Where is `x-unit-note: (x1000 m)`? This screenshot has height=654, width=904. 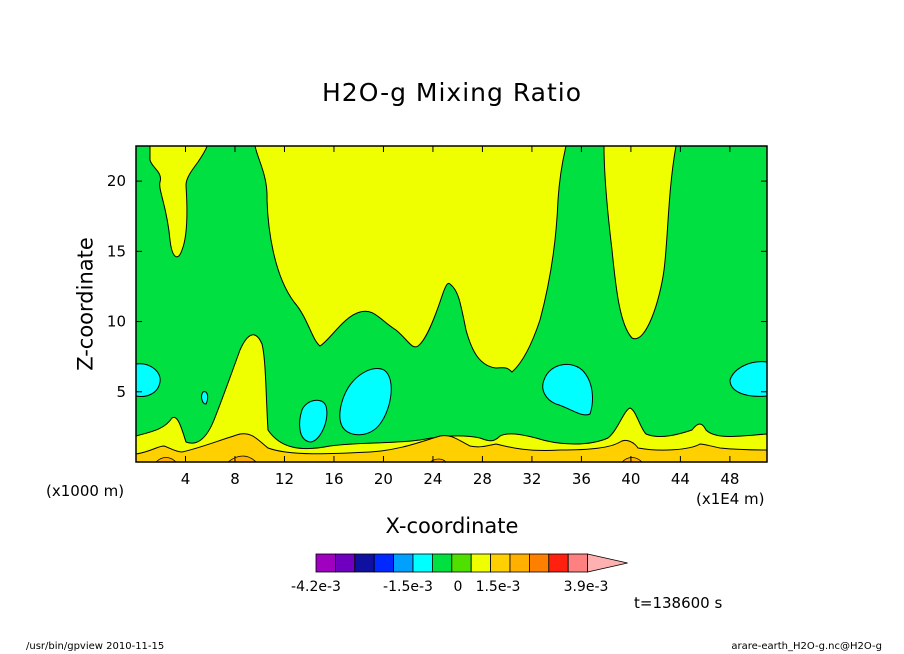
x-unit-note: (x1000 m) is located at coordinates (85, 491).